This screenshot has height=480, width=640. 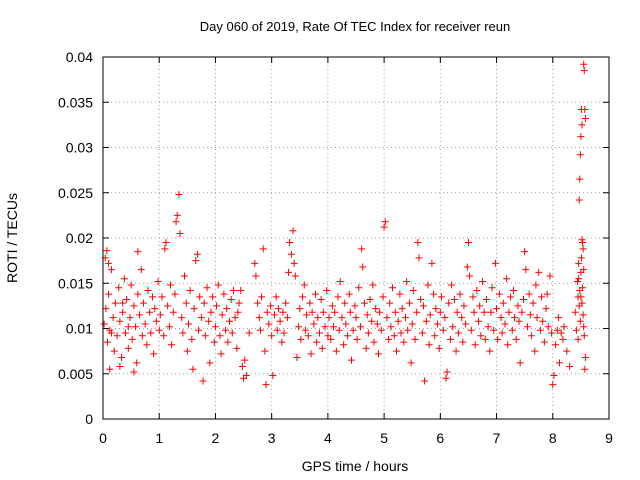 What do you see at coordinates (497, 438) in the screenshot?
I see `x-tick-label: 7` at bounding box center [497, 438].